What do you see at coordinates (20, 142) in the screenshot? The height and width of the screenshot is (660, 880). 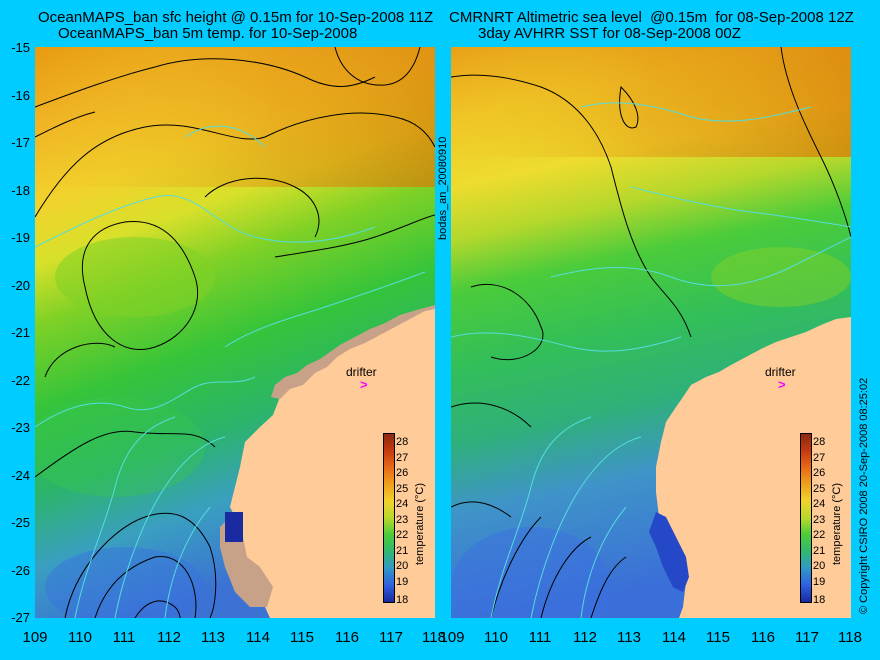 I see `y-tick: -17` at bounding box center [20, 142].